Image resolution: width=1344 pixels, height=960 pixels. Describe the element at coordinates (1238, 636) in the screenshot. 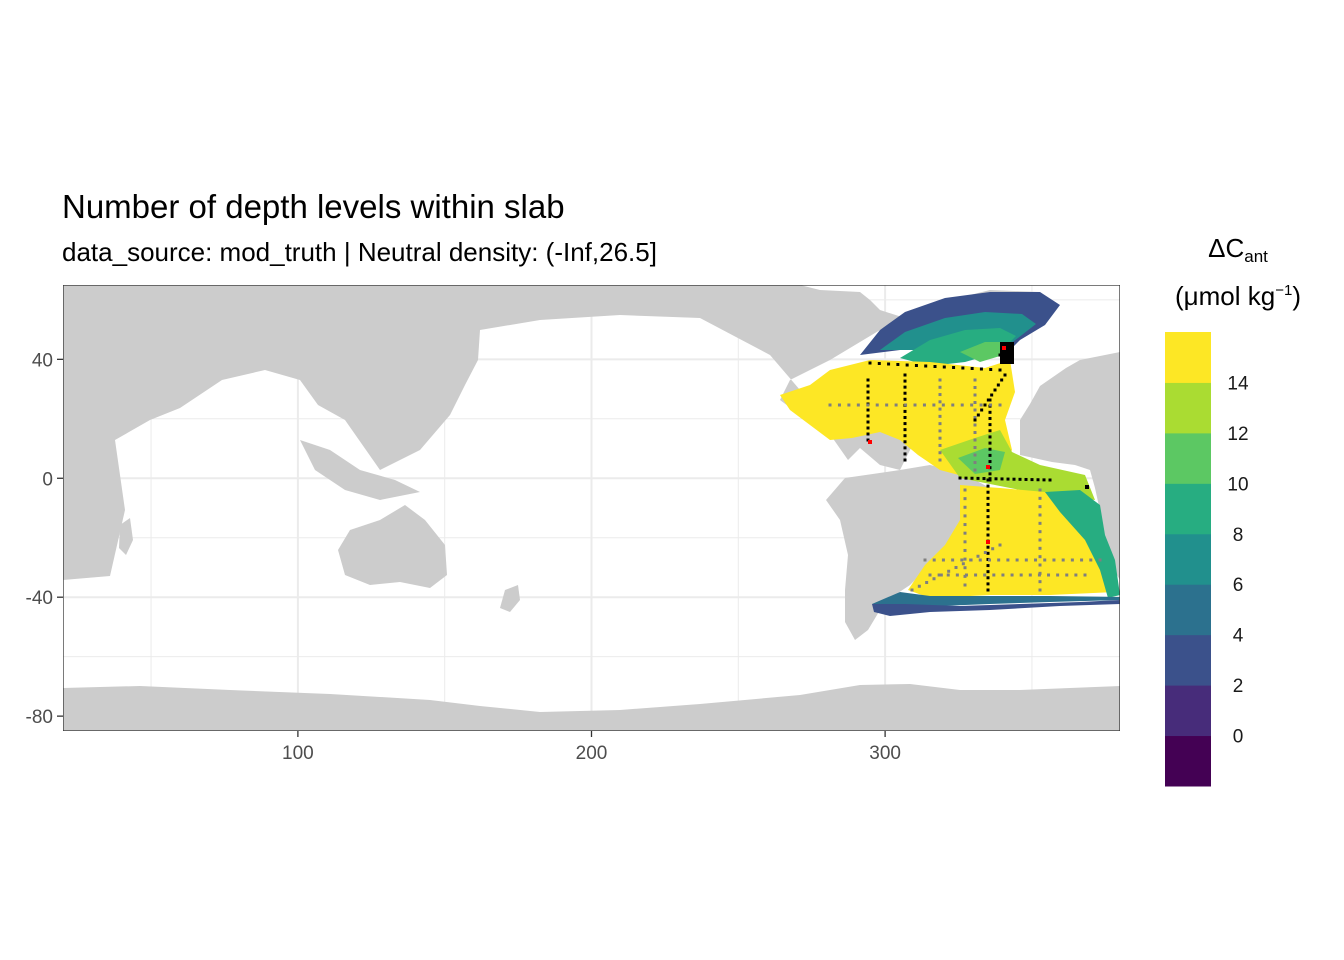

I see `legend-label: 4` at that location.